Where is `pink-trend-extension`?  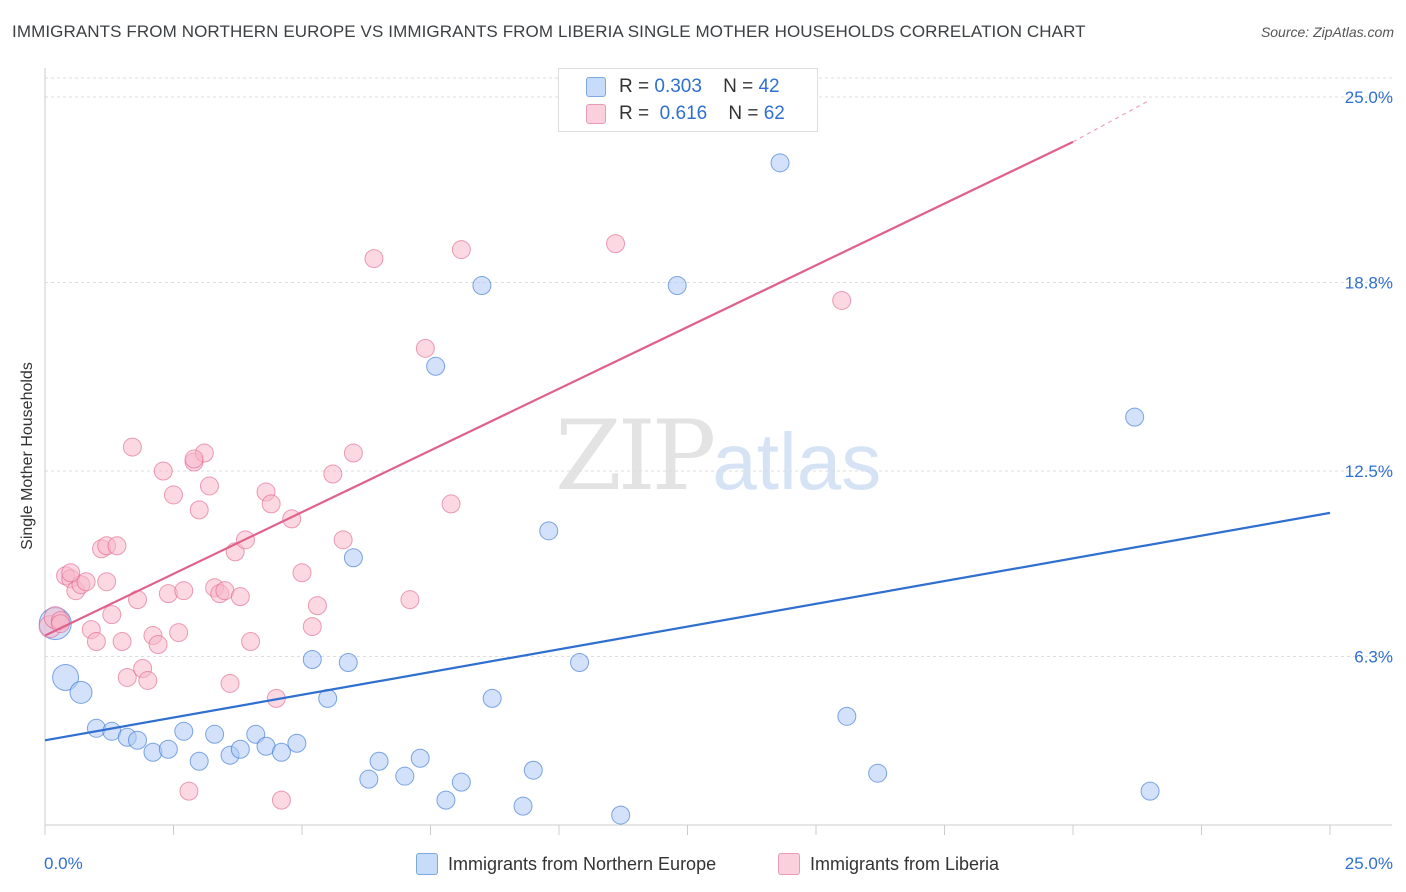 pink-trend-extension is located at coordinates (1111, 121).